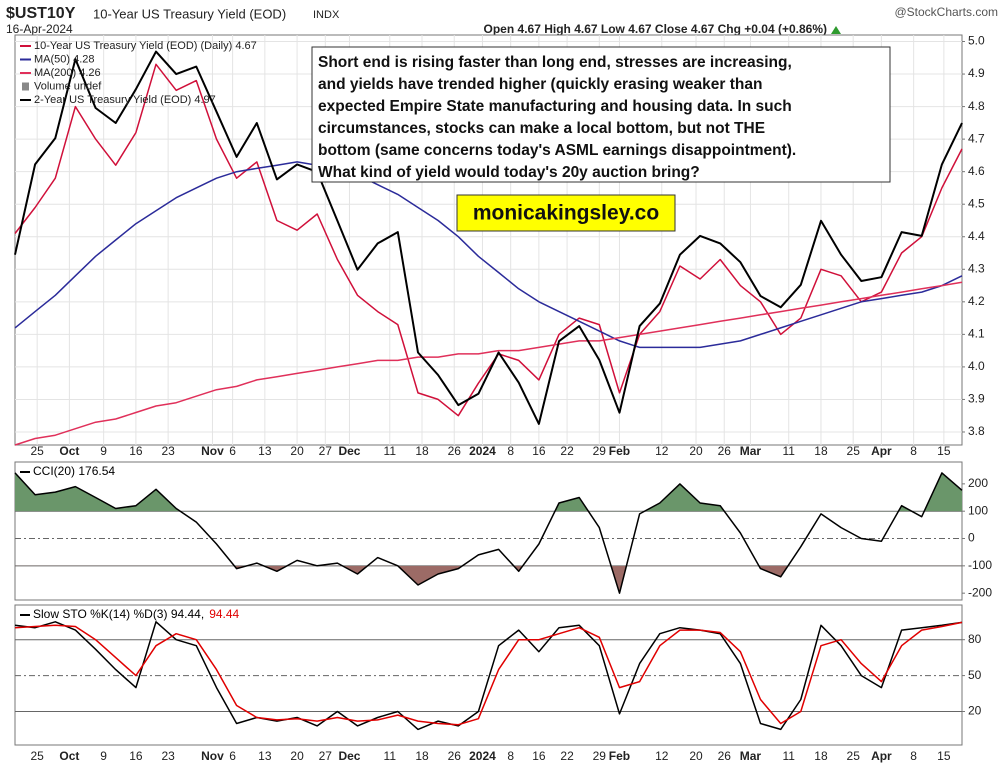 The height and width of the screenshot is (767, 1004). I want to click on y-tick-label: -200, so click(980, 592).